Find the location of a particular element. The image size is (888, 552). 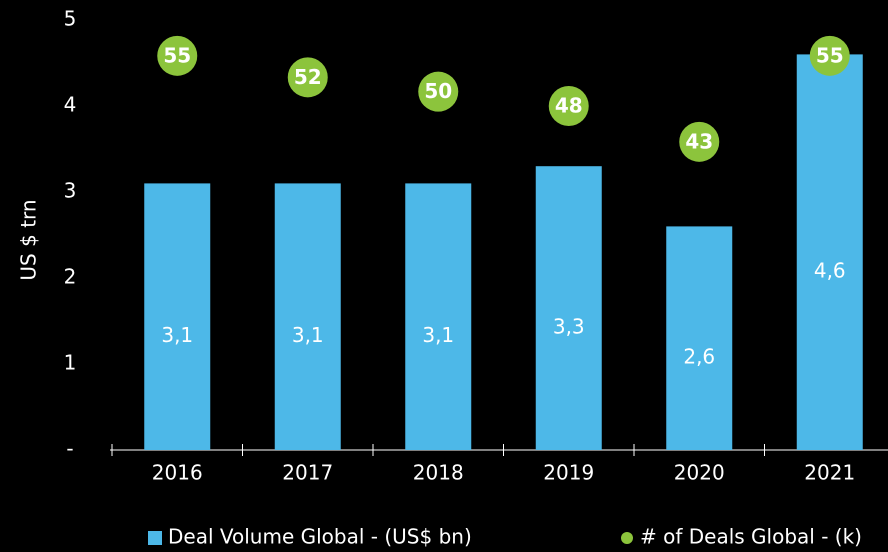

deal-count-label: 48 is located at coordinates (569, 106).